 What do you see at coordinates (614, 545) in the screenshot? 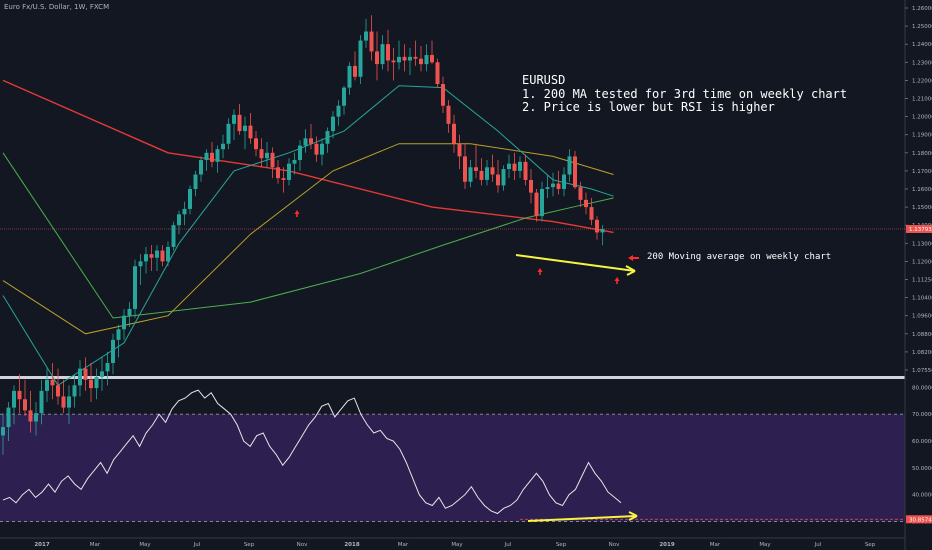
I see `time-tick-label: Nov` at bounding box center [614, 545].